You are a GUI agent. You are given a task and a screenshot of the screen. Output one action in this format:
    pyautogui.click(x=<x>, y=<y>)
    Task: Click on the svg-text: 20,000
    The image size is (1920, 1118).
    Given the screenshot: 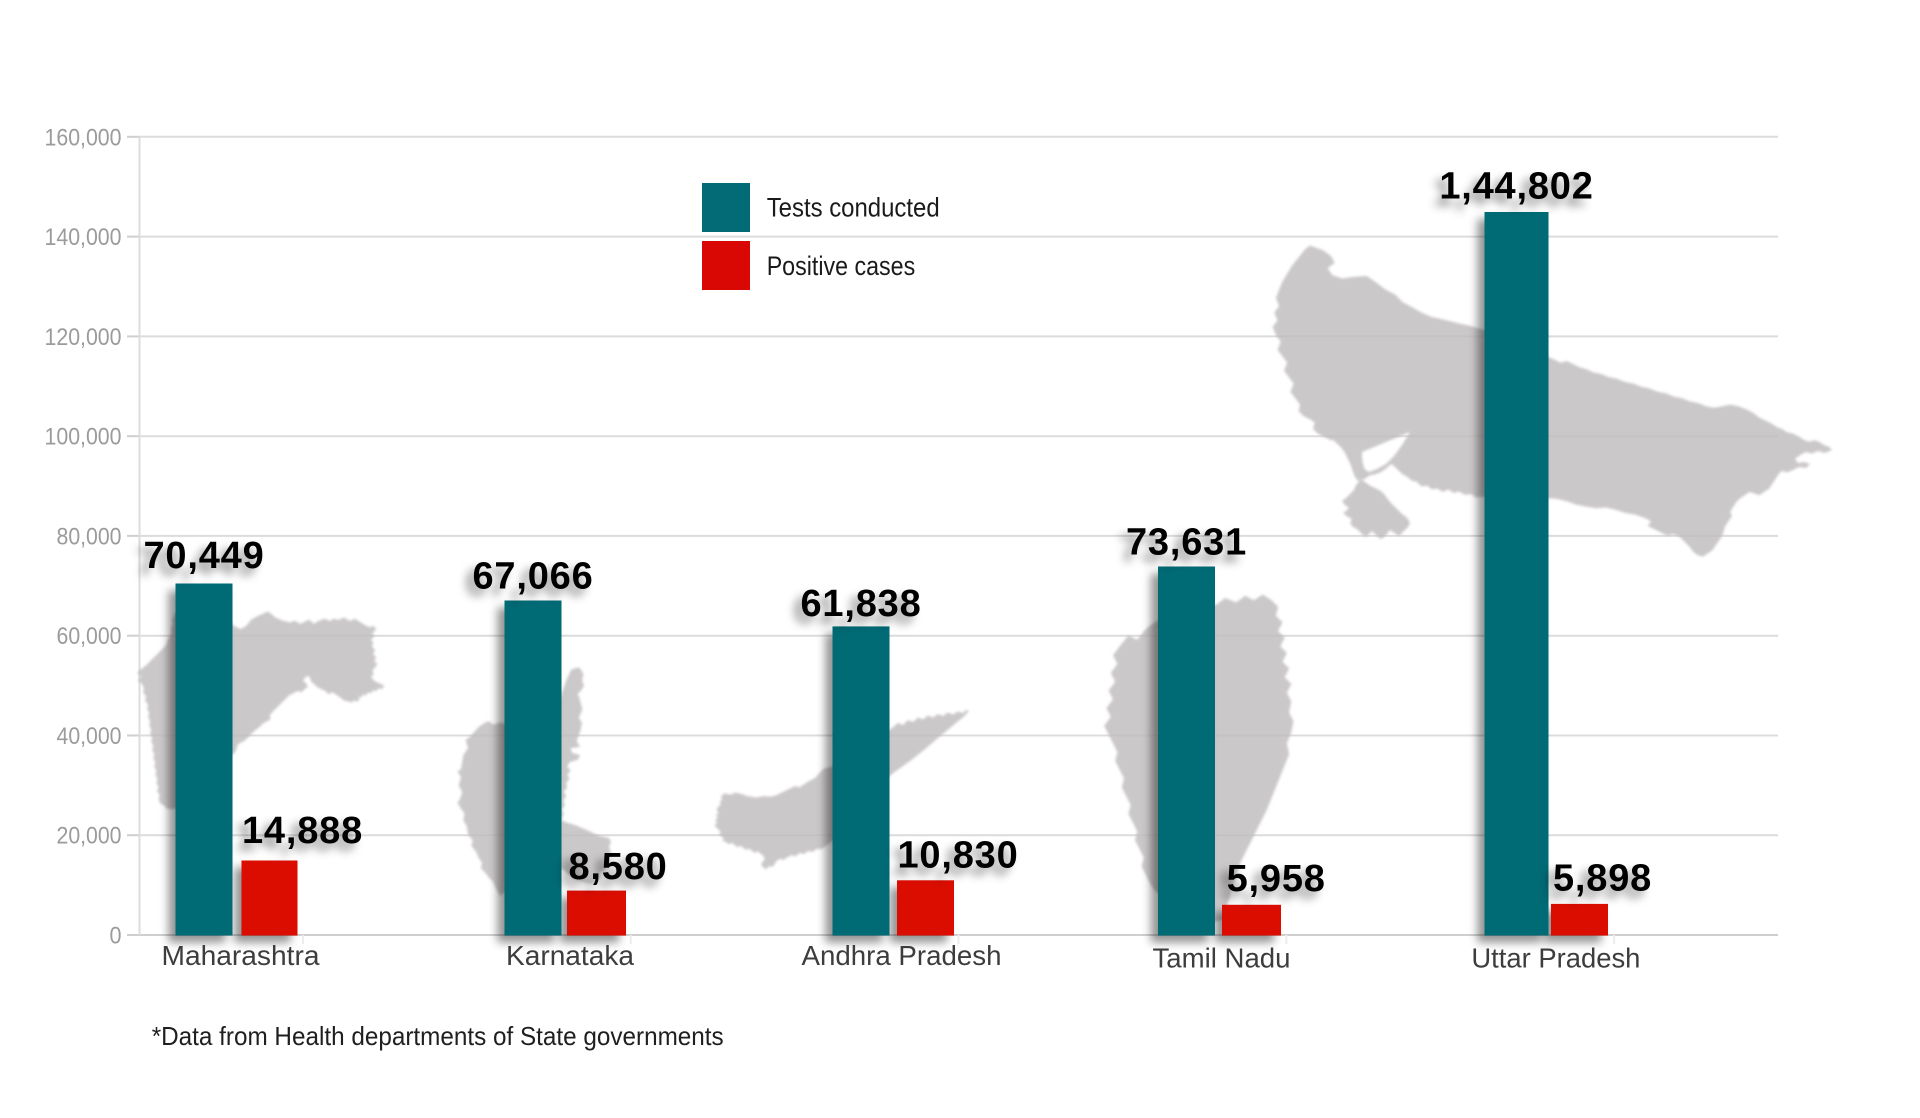 What is the action you would take?
    pyautogui.click(x=89, y=836)
    